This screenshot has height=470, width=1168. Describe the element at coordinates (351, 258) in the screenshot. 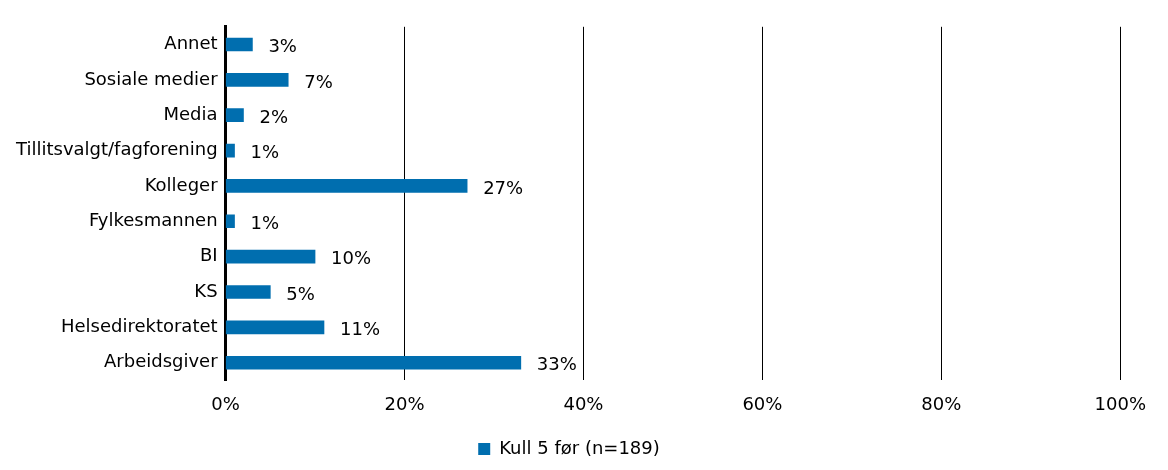

I see `data-label: 10%` at that location.